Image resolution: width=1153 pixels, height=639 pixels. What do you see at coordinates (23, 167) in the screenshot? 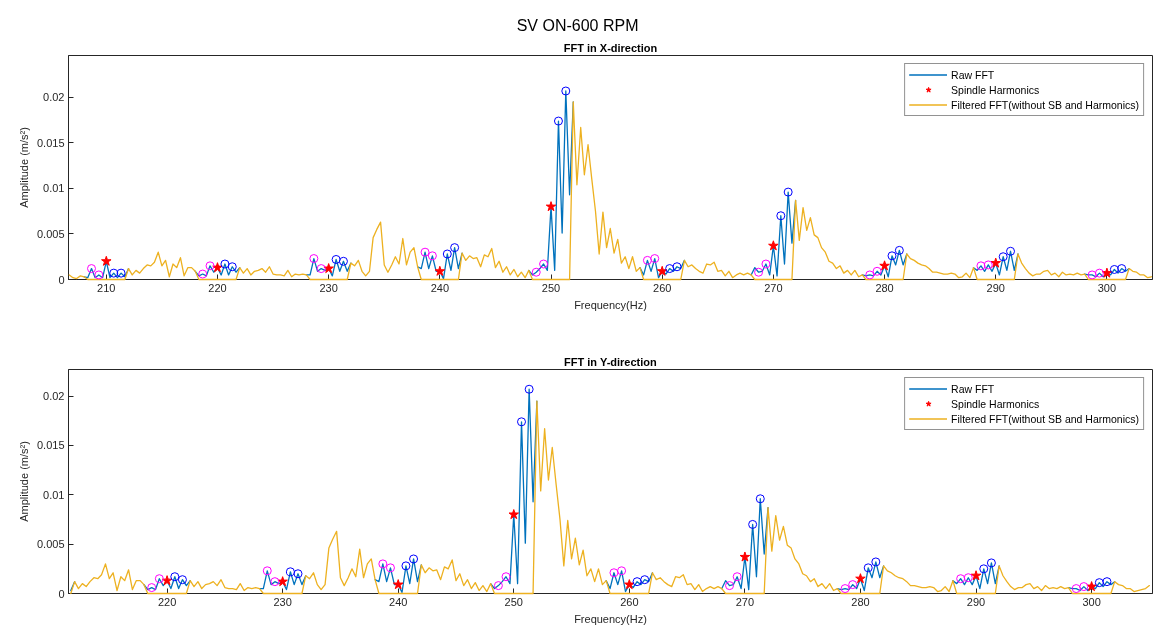
I see `y-axis-title: Amplitude (m/s²)` at bounding box center [23, 167].